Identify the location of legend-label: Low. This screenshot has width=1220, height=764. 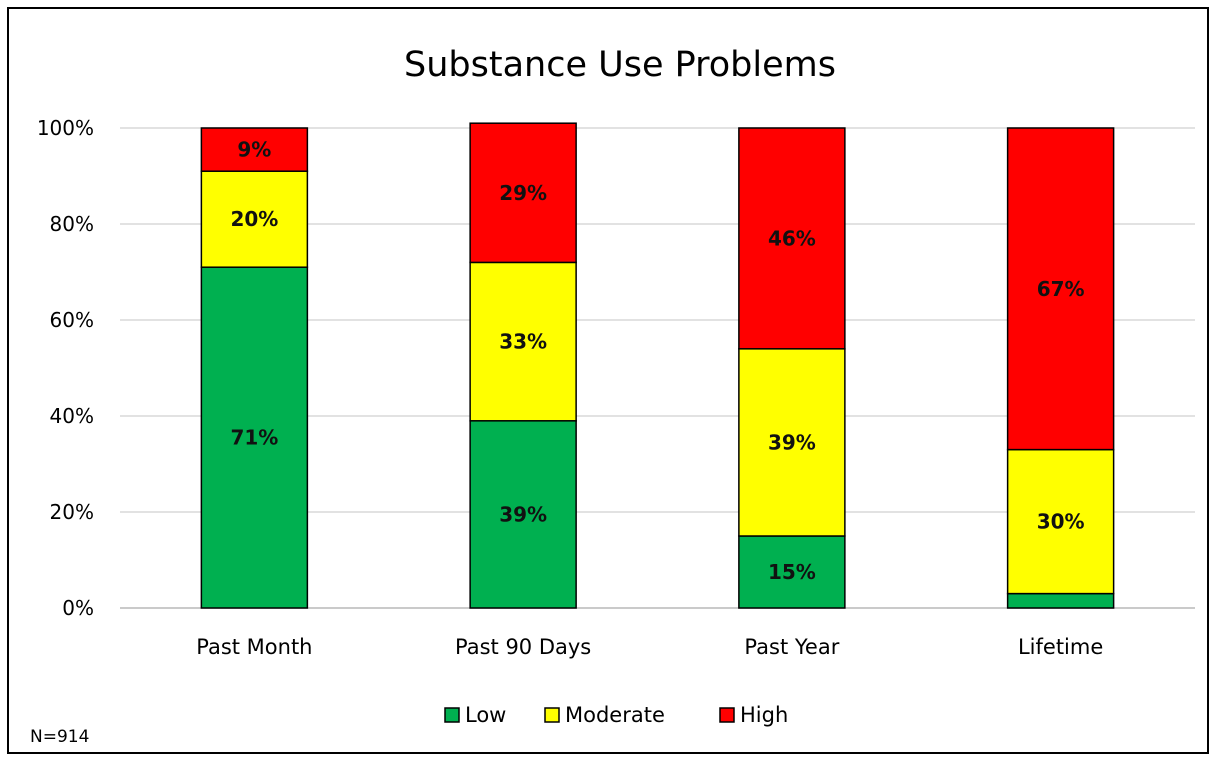
(485, 715).